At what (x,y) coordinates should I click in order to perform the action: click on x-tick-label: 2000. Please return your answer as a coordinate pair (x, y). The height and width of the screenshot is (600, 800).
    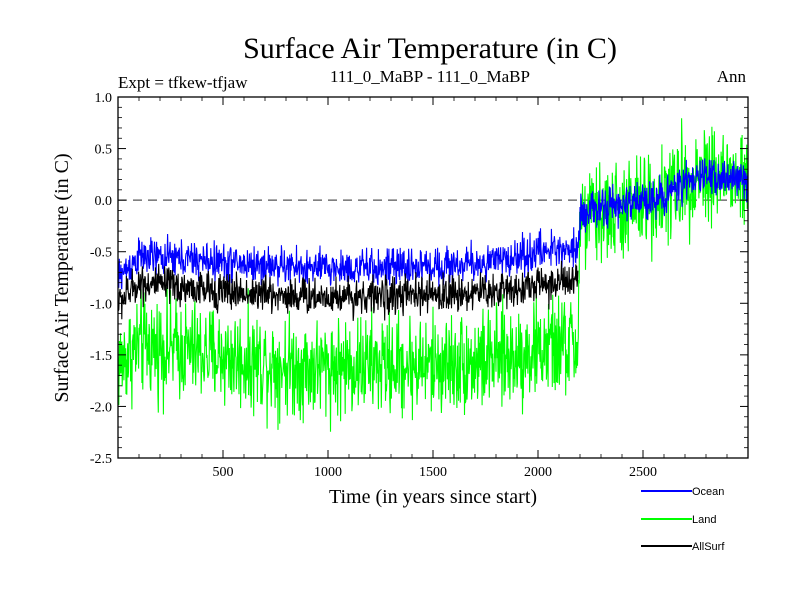
    Looking at the image, I should click on (538, 472).